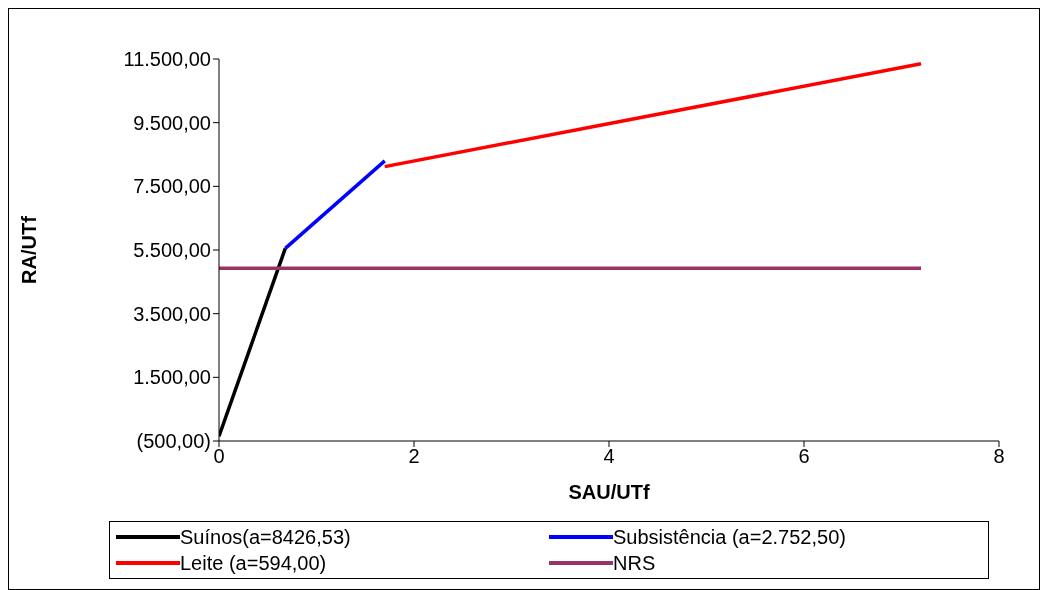 This screenshot has width=1048, height=590. Describe the element at coordinates (167, 59) in the screenshot. I see `y-tick-label: 11.500,00` at that location.